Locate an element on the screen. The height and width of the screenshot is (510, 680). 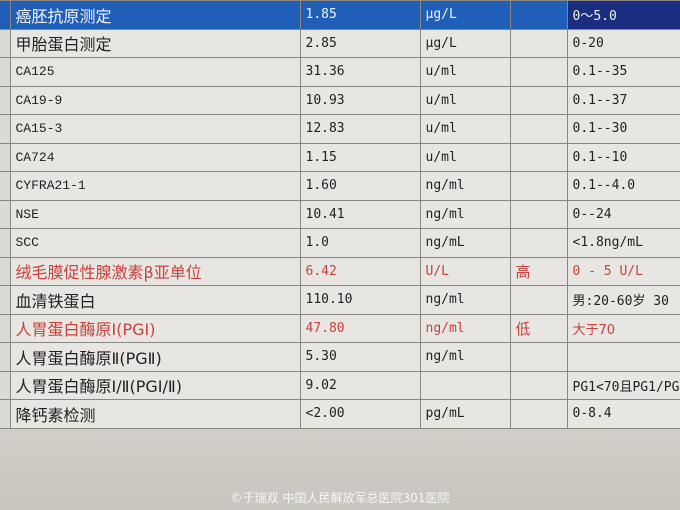
table-row: 绒毛膜促性腺激素β亚单位 6.42 U/L 高 0 - 5 U/L is located at coordinates (340, 271).